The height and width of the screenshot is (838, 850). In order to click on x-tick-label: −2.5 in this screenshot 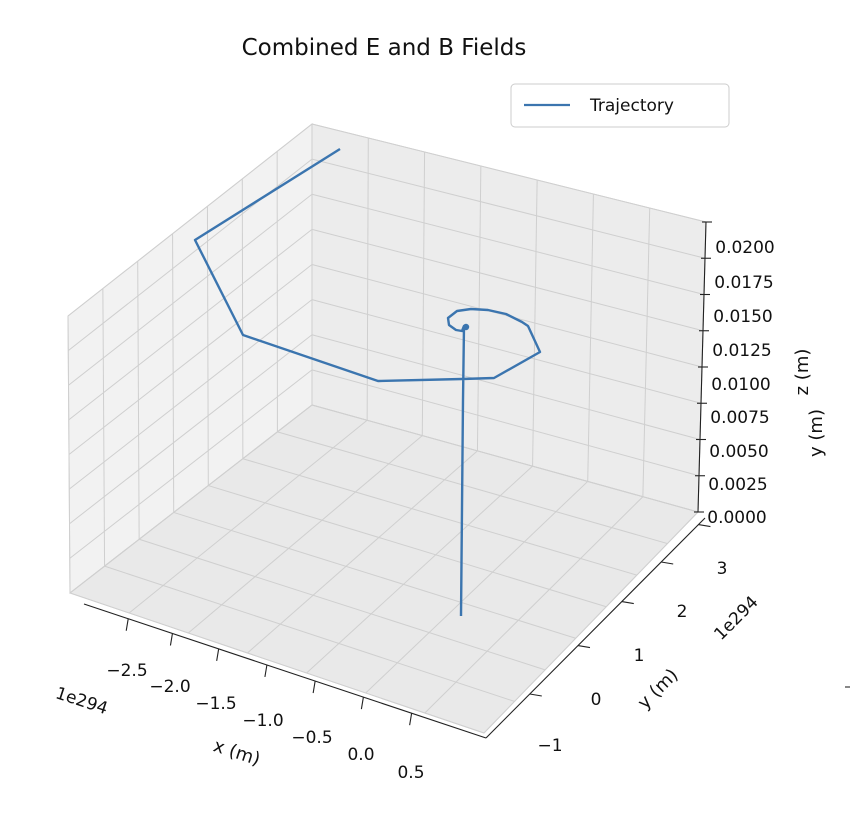, I will do `click(126, 671)`.